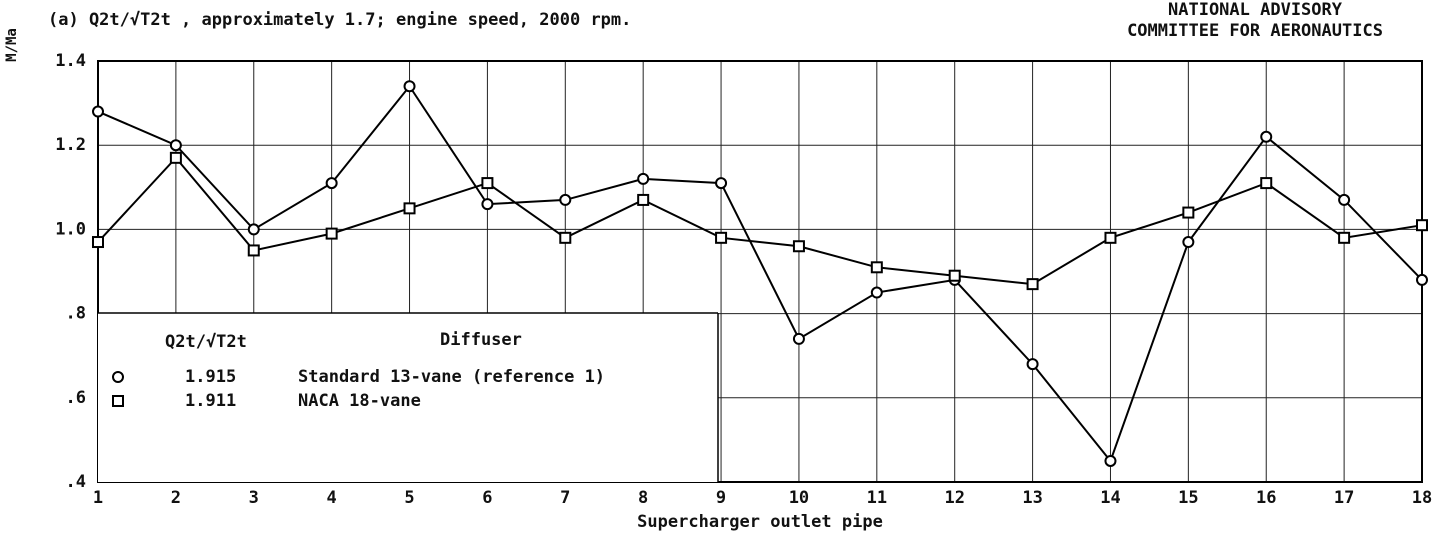  I want to click on x-tick-label: 8, so click(643, 498).